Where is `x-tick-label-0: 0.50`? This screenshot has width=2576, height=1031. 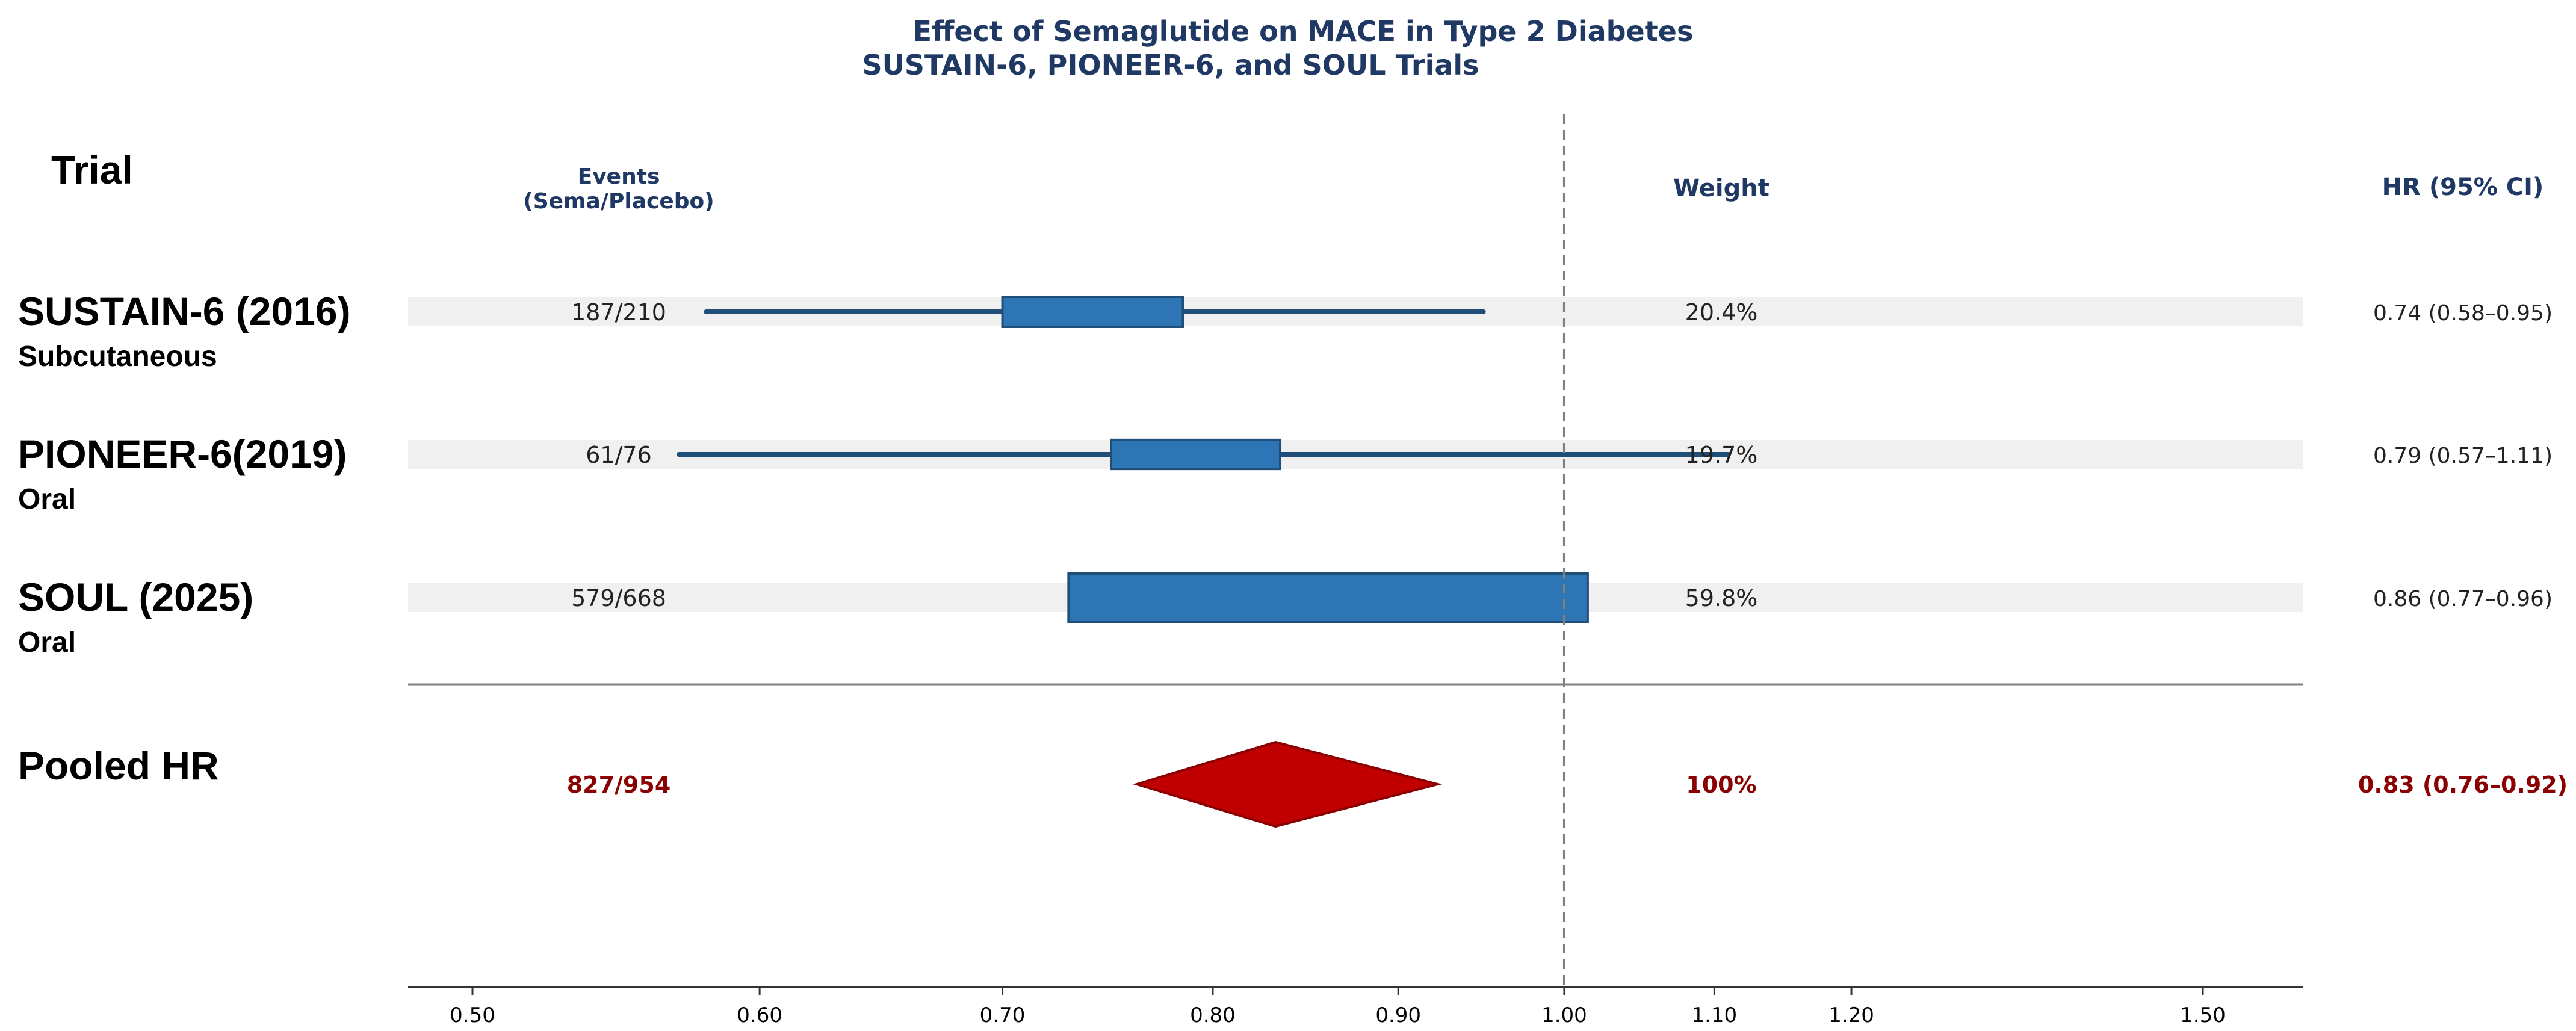 x-tick-label-0: 0.50 is located at coordinates (472, 1015).